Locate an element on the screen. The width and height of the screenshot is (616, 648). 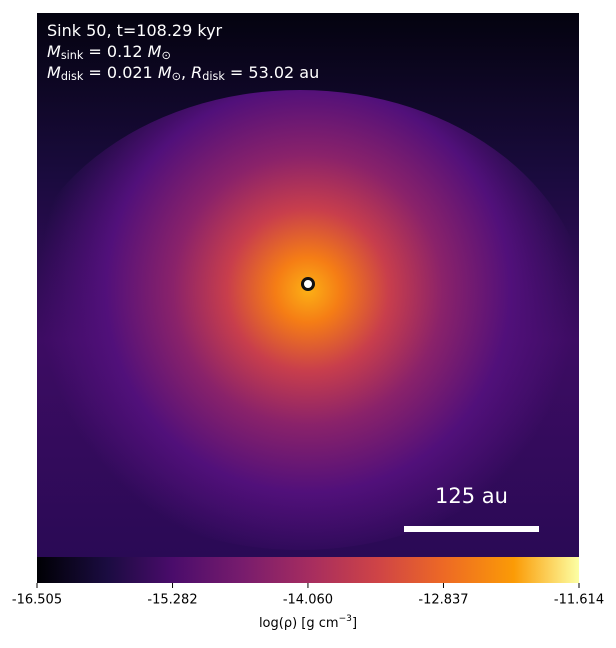
text-part: log(ρ) [g cm is located at coordinates (299, 623).